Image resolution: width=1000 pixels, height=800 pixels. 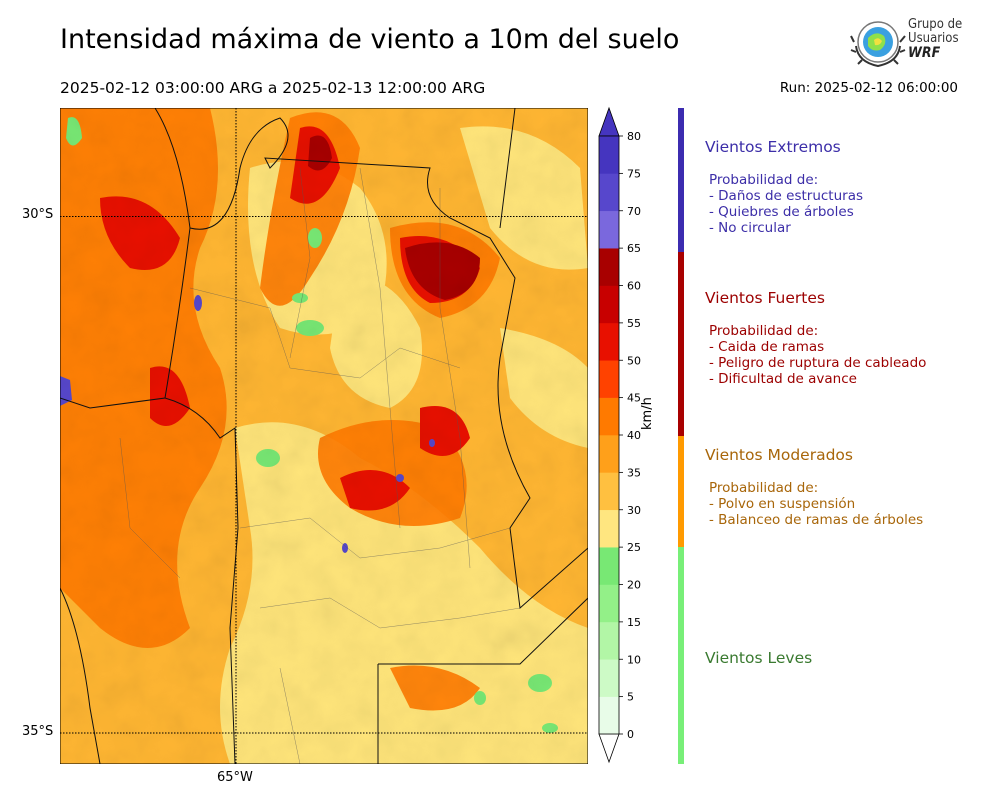 I want to click on category-description-line: - Caida de ramas, so click(x=767, y=347).